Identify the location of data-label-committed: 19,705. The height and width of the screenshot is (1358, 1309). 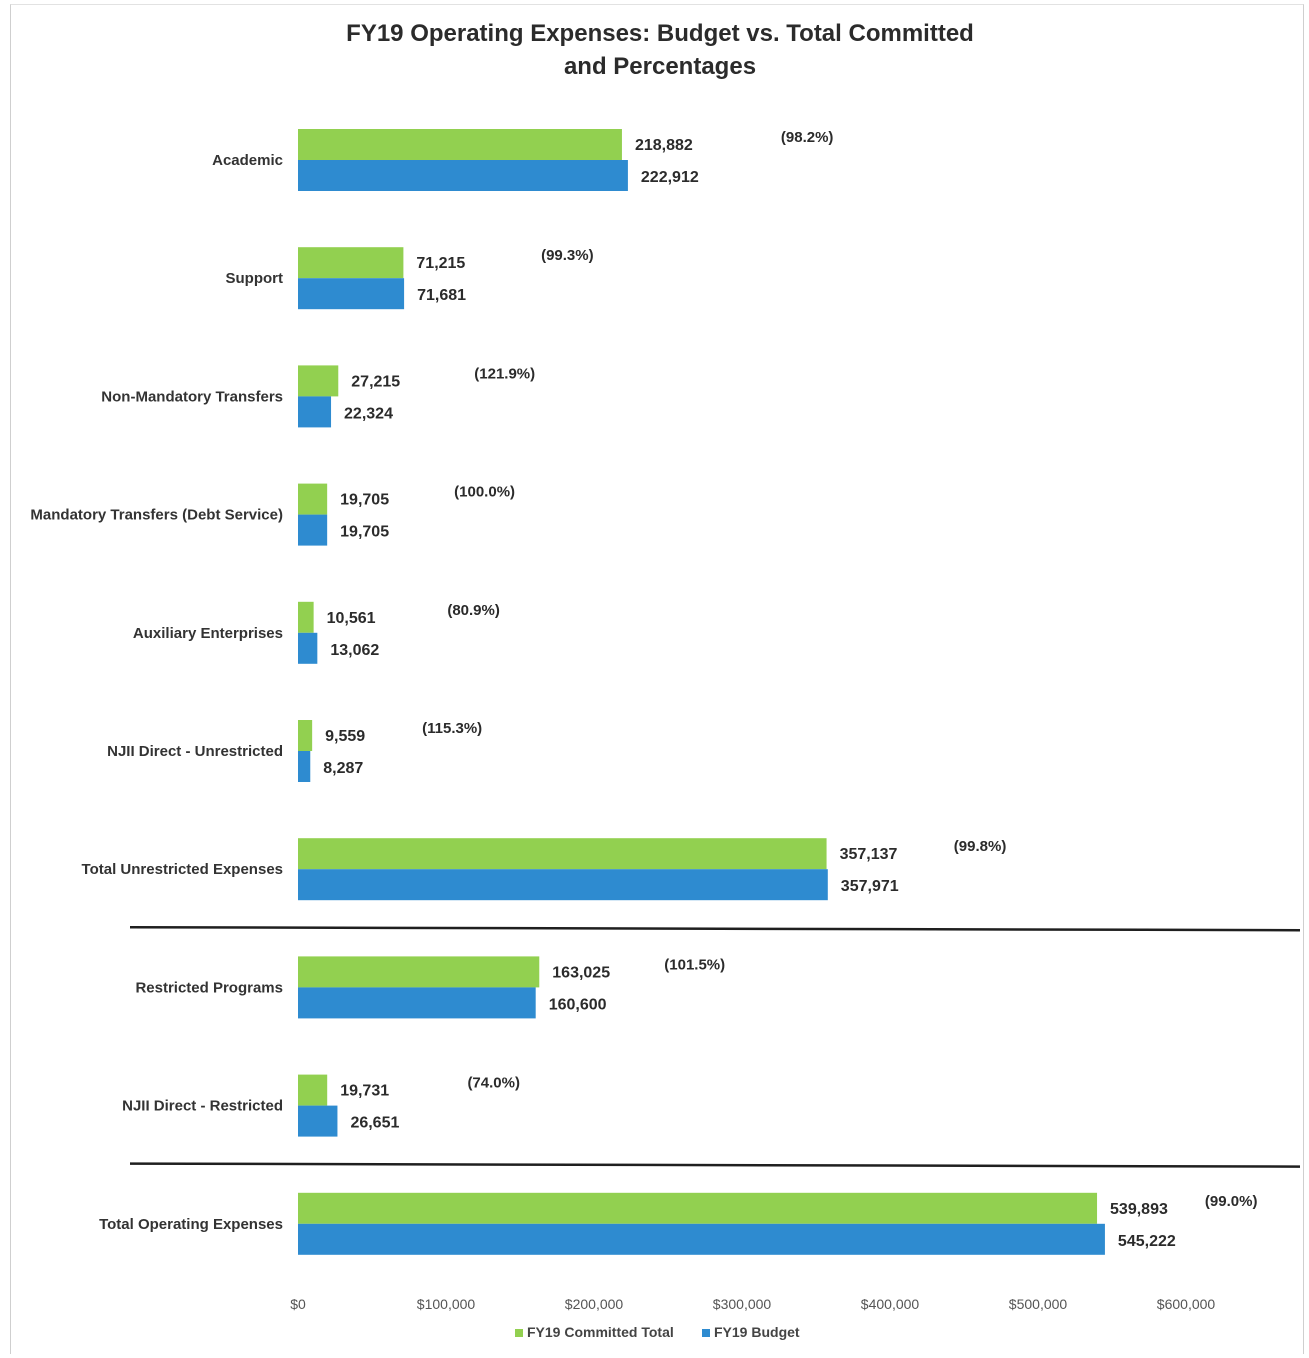
(364, 500).